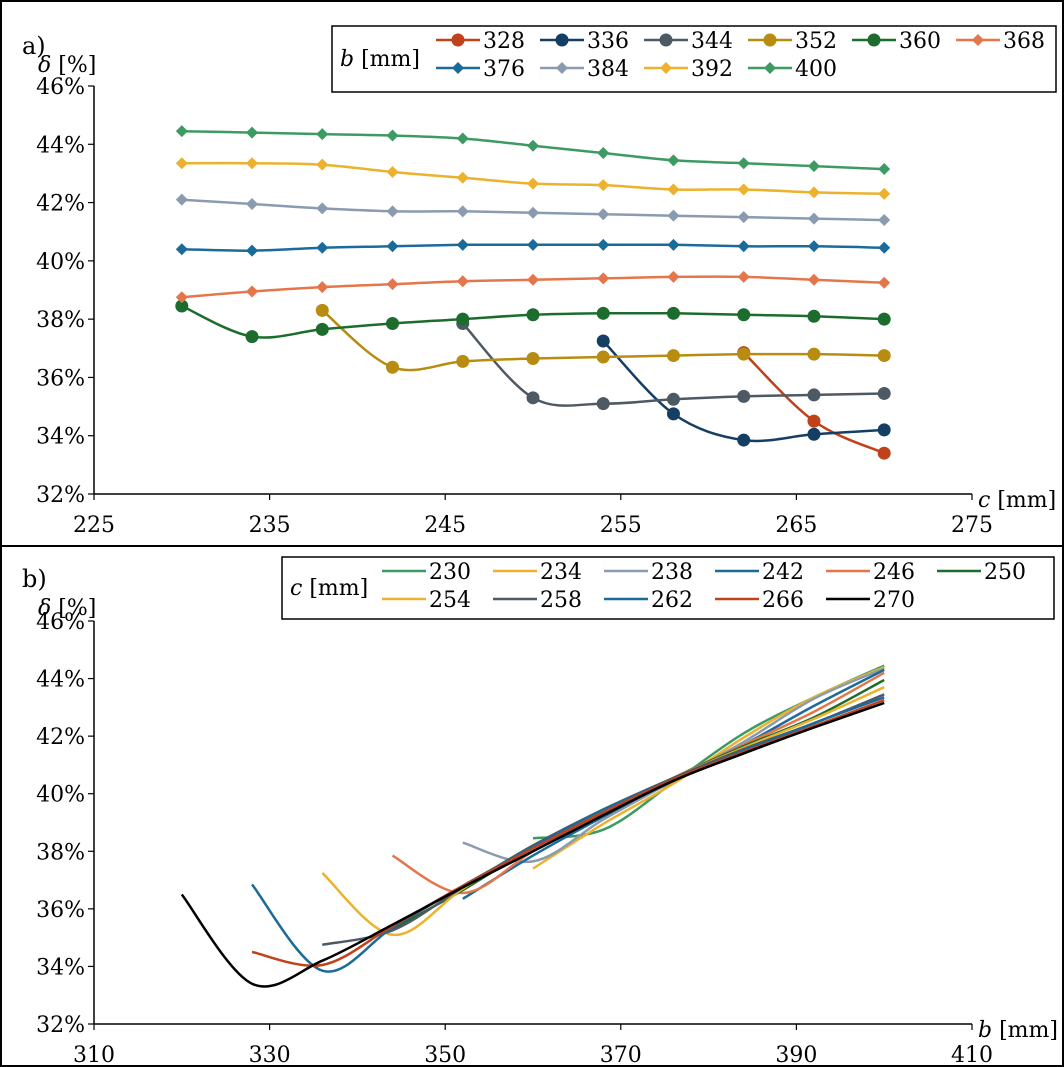  What do you see at coordinates (60, 87) in the screenshot?
I see `y-tick-label: 46%` at bounding box center [60, 87].